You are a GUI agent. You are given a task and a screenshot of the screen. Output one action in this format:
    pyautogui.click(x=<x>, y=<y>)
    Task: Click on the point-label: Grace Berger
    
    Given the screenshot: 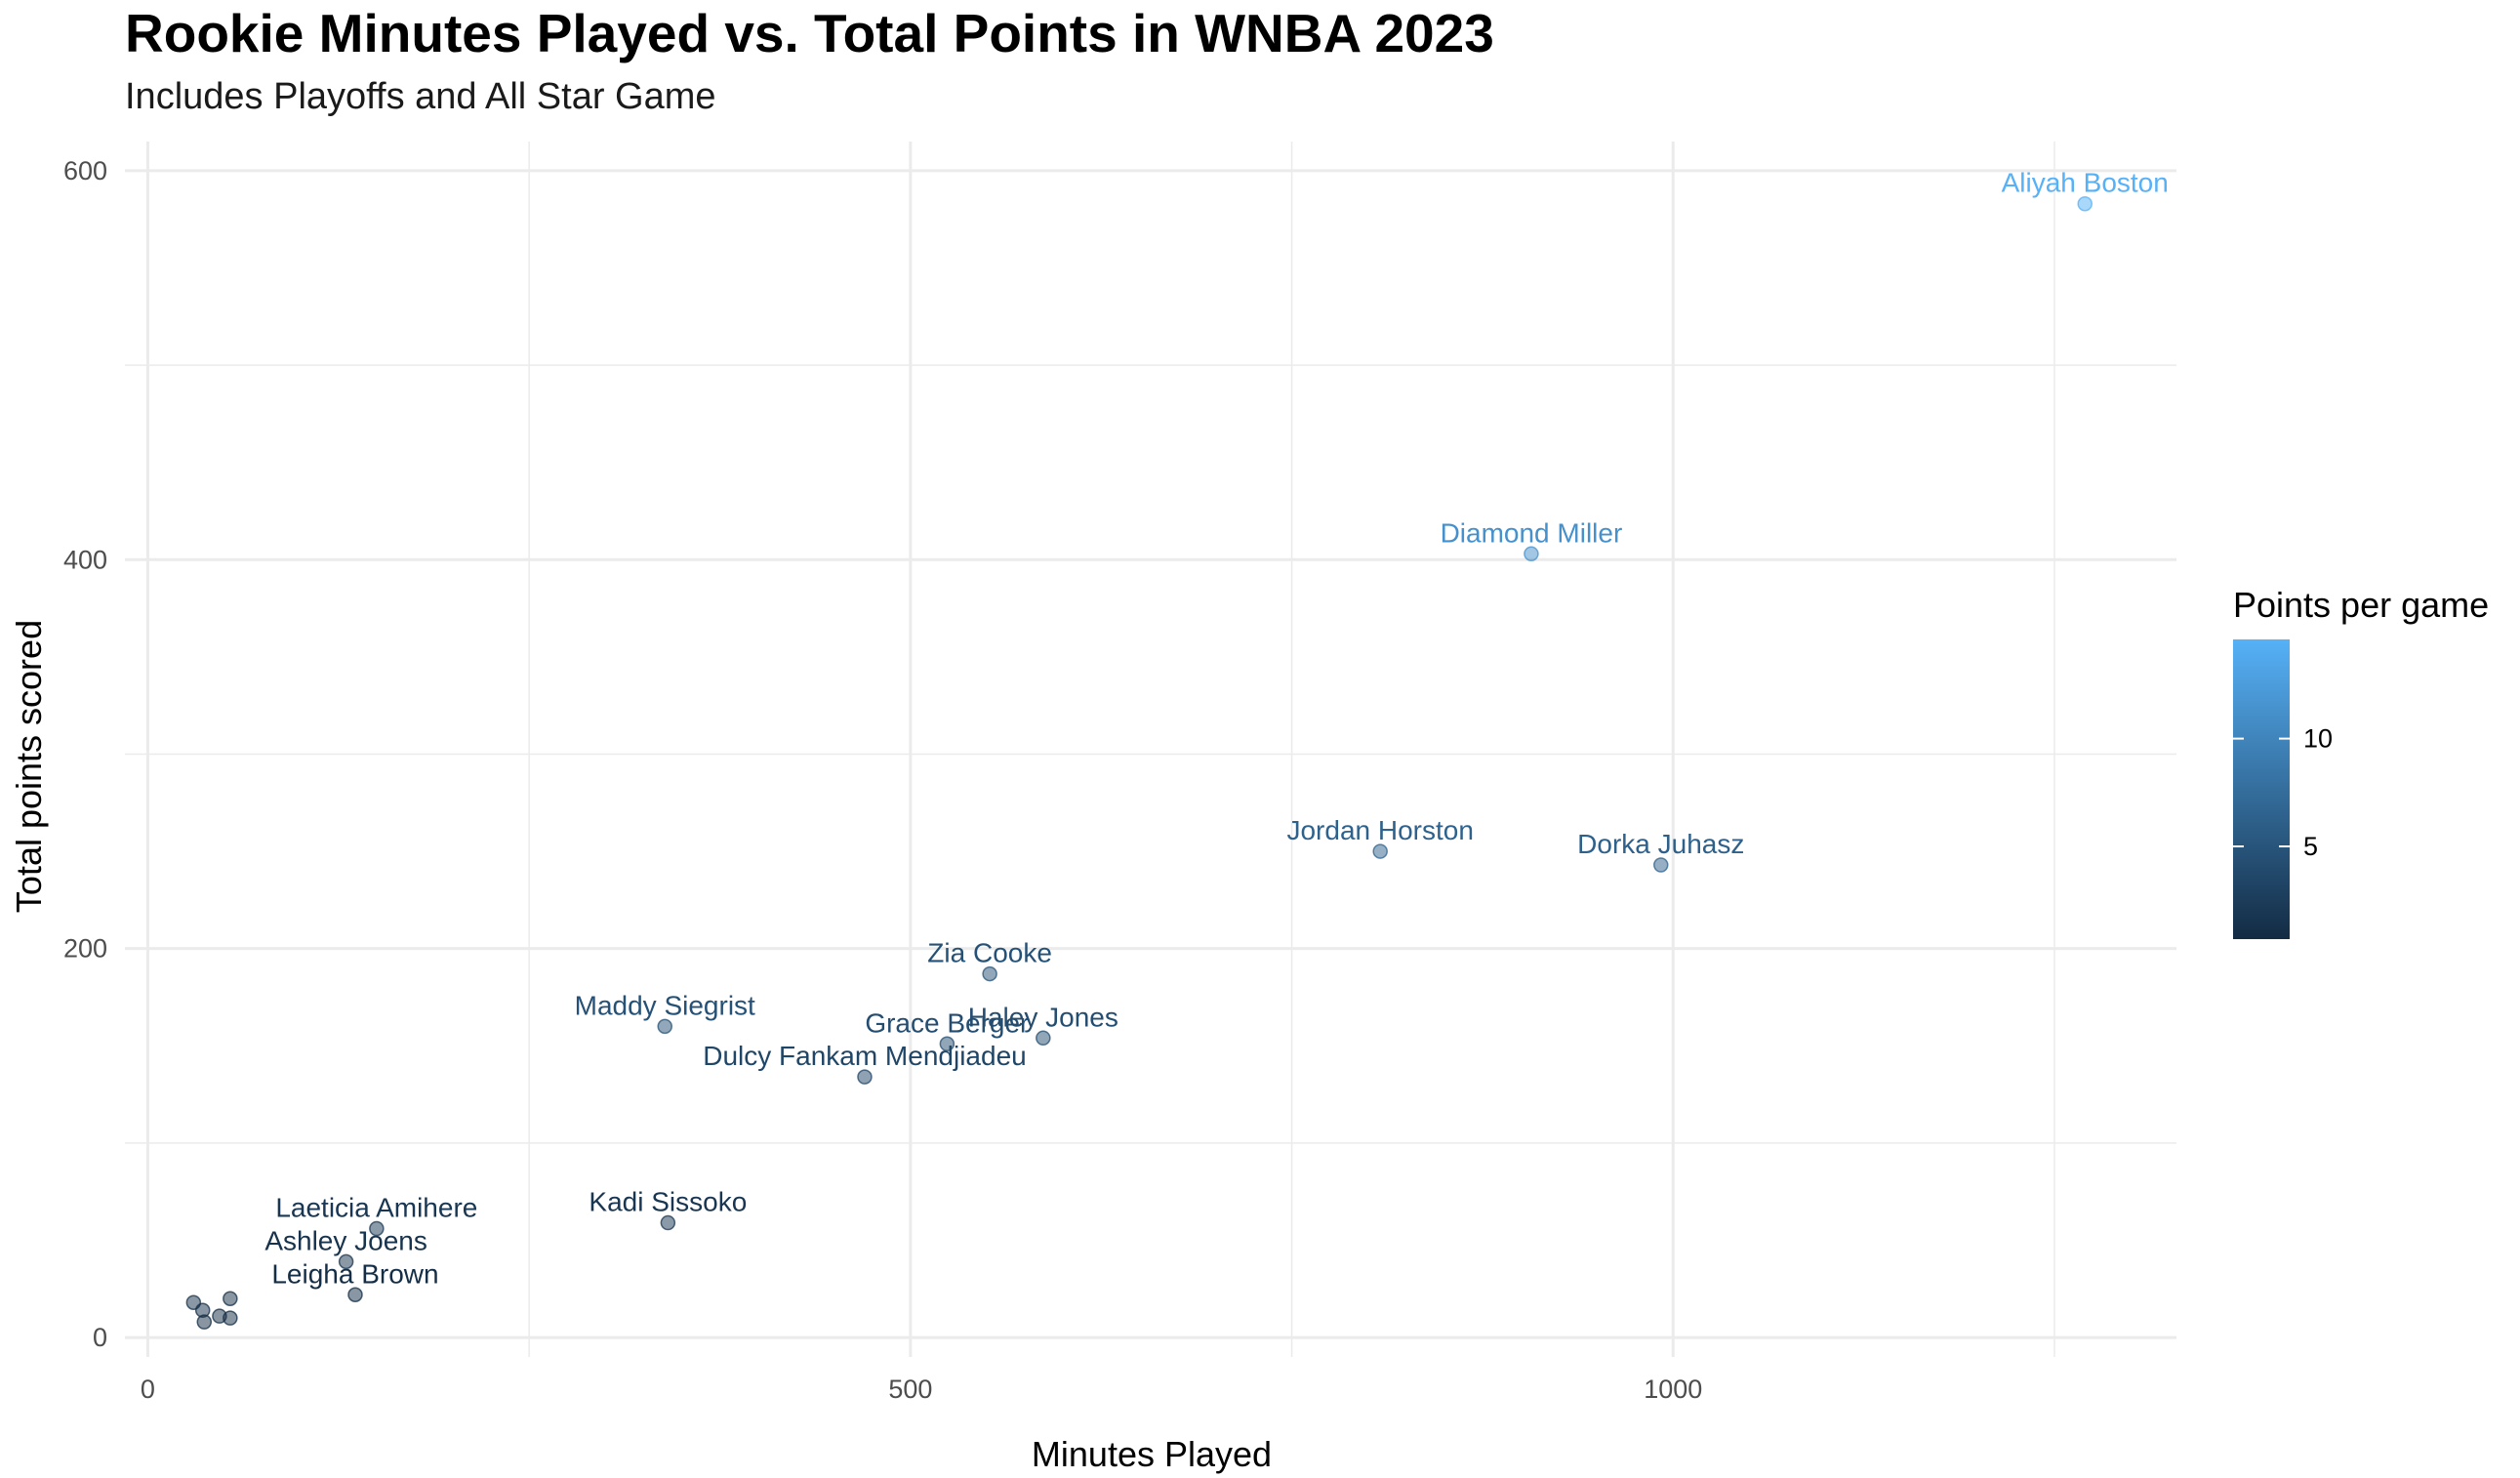 What is the action you would take?
    pyautogui.click(x=947, y=1023)
    